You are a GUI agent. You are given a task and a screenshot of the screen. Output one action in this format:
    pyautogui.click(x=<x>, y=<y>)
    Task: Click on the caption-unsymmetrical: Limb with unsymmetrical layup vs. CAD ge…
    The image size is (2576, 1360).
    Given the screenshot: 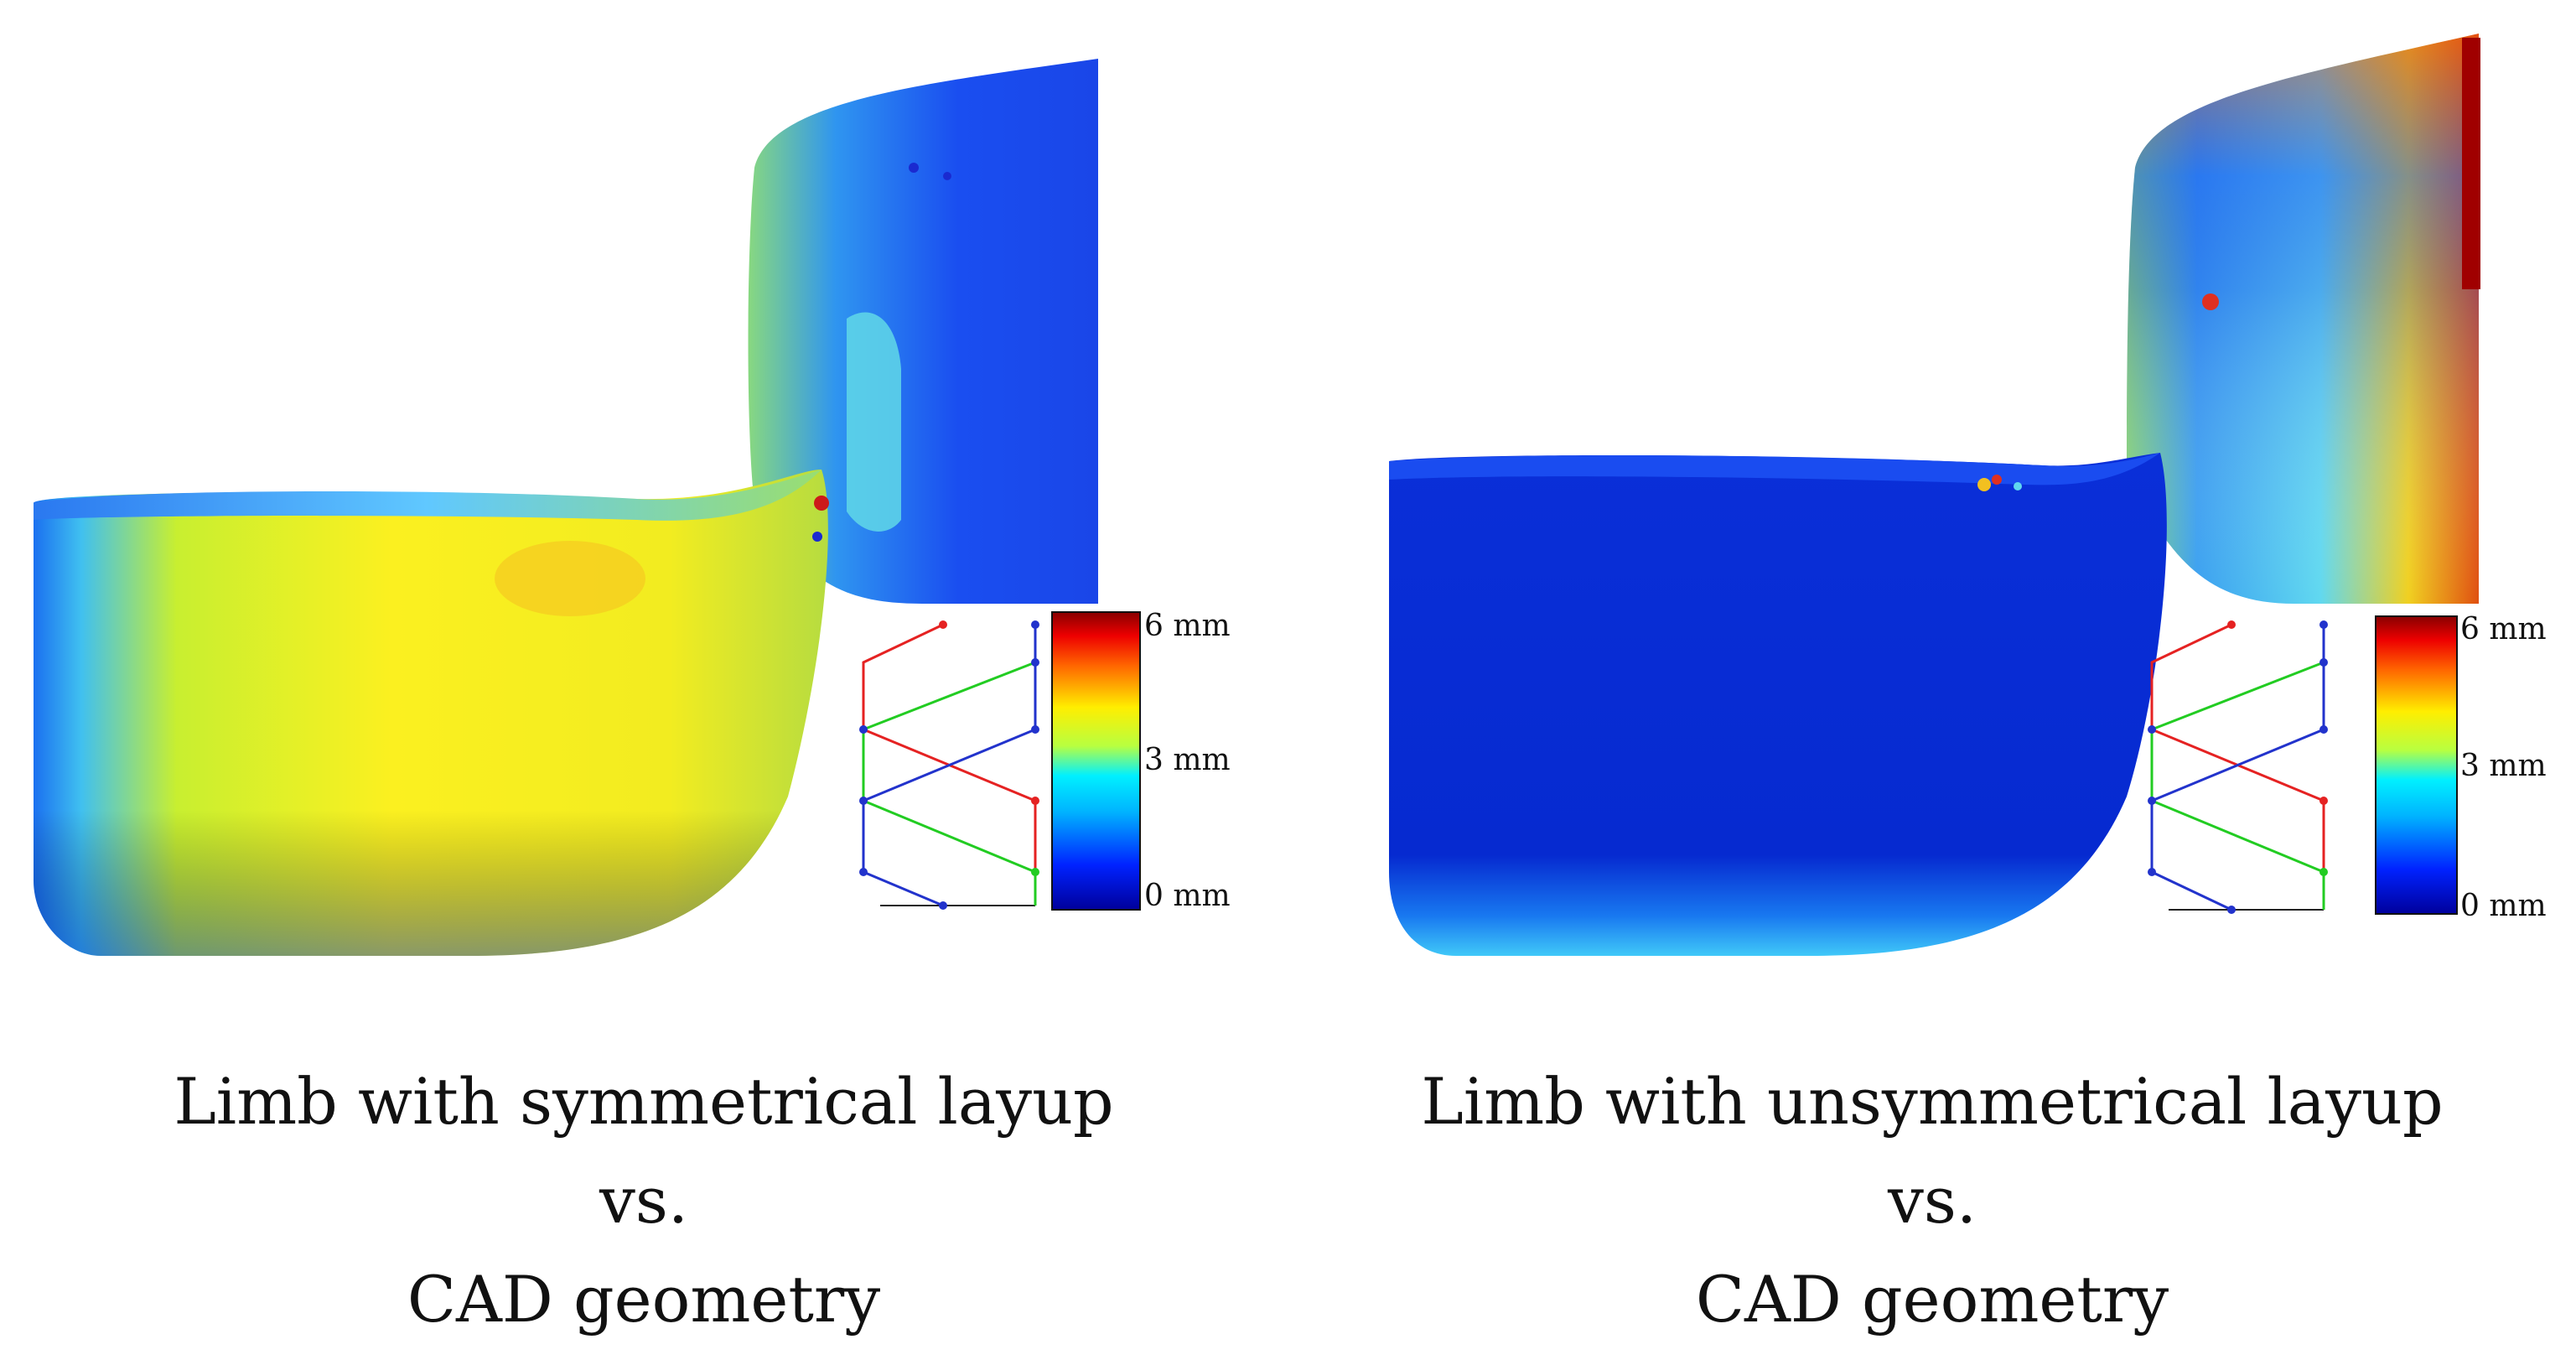 What is the action you would take?
    pyautogui.click(x=1932, y=1200)
    